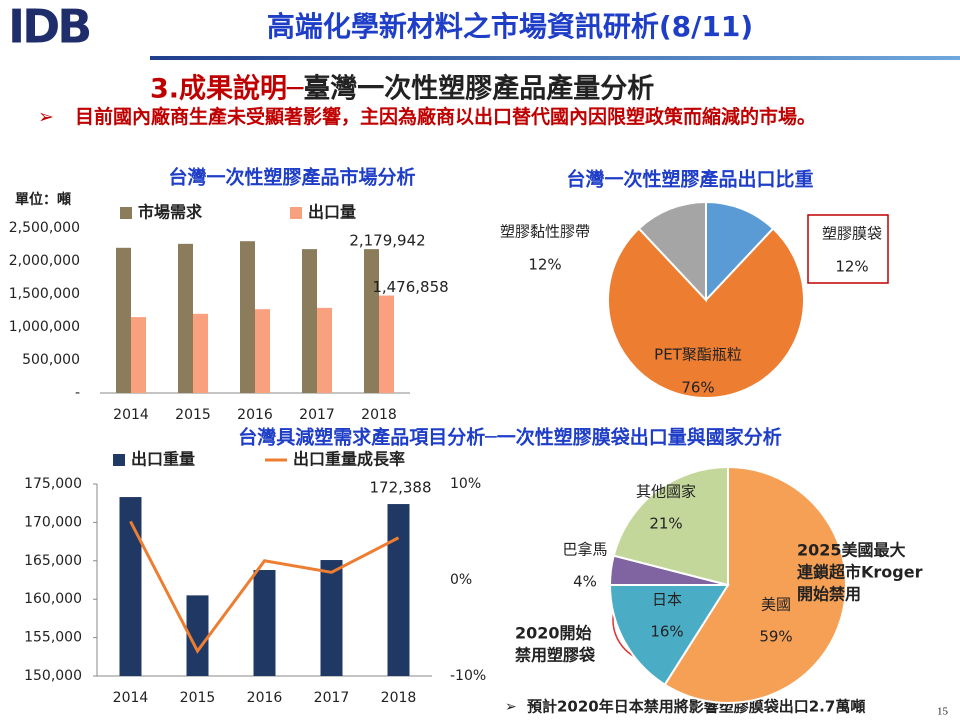  What do you see at coordinates (698, 355) in the screenshot?
I see `slice-label: PET聚酯瓶粒` at bounding box center [698, 355].